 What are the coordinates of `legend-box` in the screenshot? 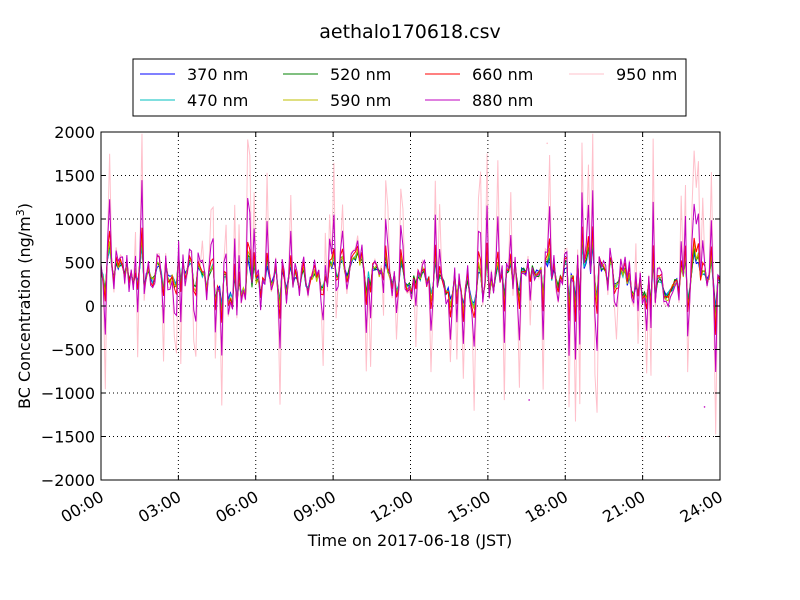 It's located at (409, 87).